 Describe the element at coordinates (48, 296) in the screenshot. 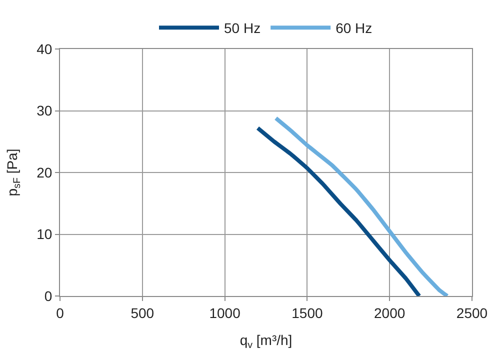

I see `y-tick-label: 0` at that location.